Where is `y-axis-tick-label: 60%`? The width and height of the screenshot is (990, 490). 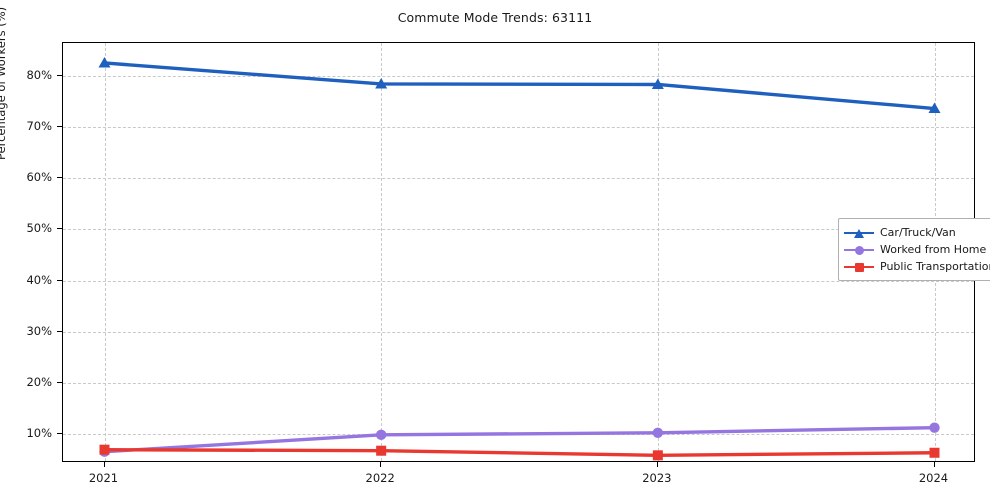 y-axis-tick-label: 60% is located at coordinates (39, 177).